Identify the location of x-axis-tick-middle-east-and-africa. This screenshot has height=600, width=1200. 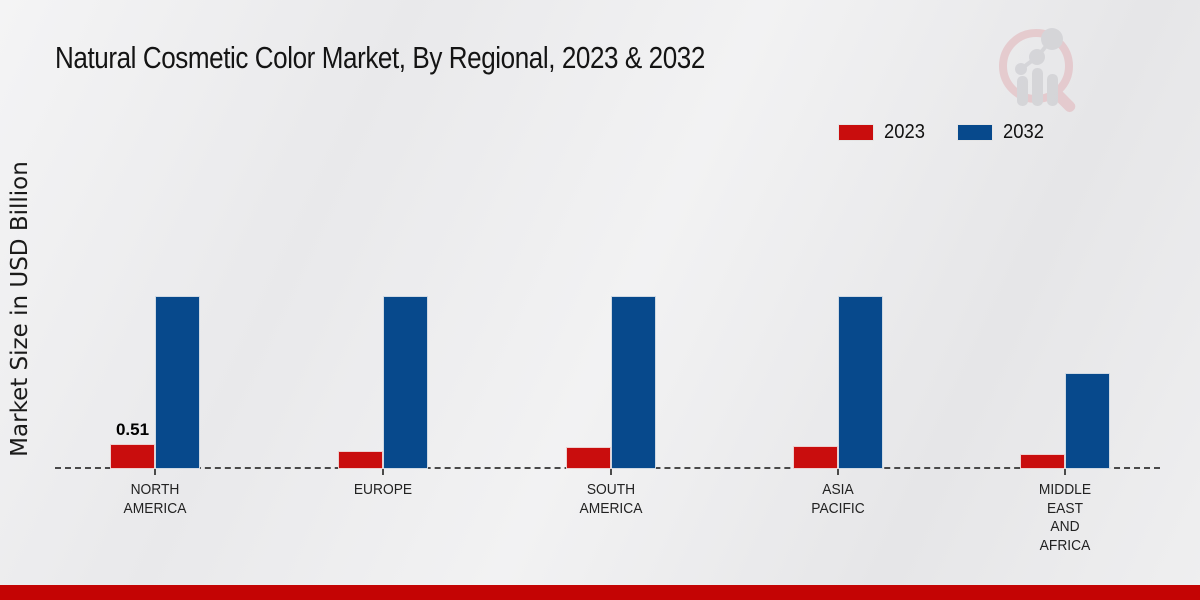
(1065, 472).